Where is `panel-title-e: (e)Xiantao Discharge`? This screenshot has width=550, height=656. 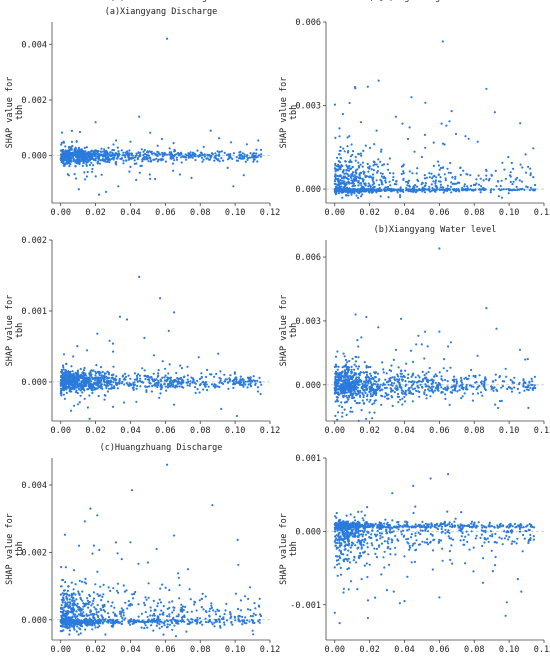
panel-title-e: (e)Xiantao Discharge is located at coordinates (161, 1).